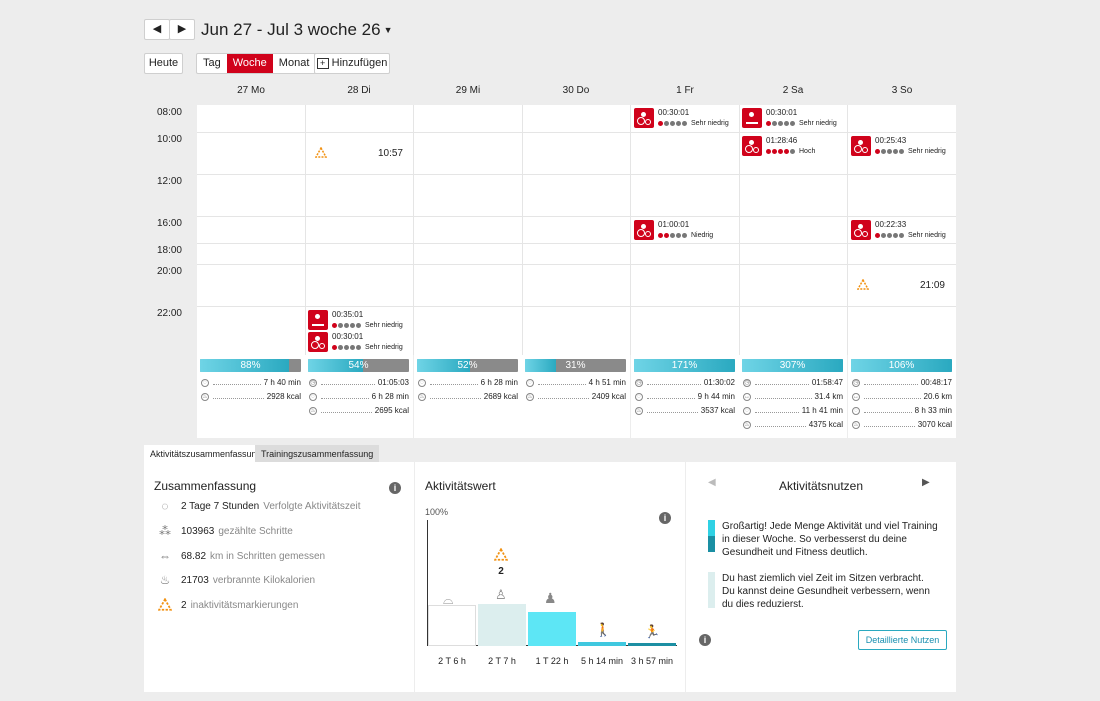 The height and width of the screenshot is (701, 1100). Describe the element at coordinates (608, 396) in the screenshot. I see `day-summary-value: 2409 kcal` at that location.